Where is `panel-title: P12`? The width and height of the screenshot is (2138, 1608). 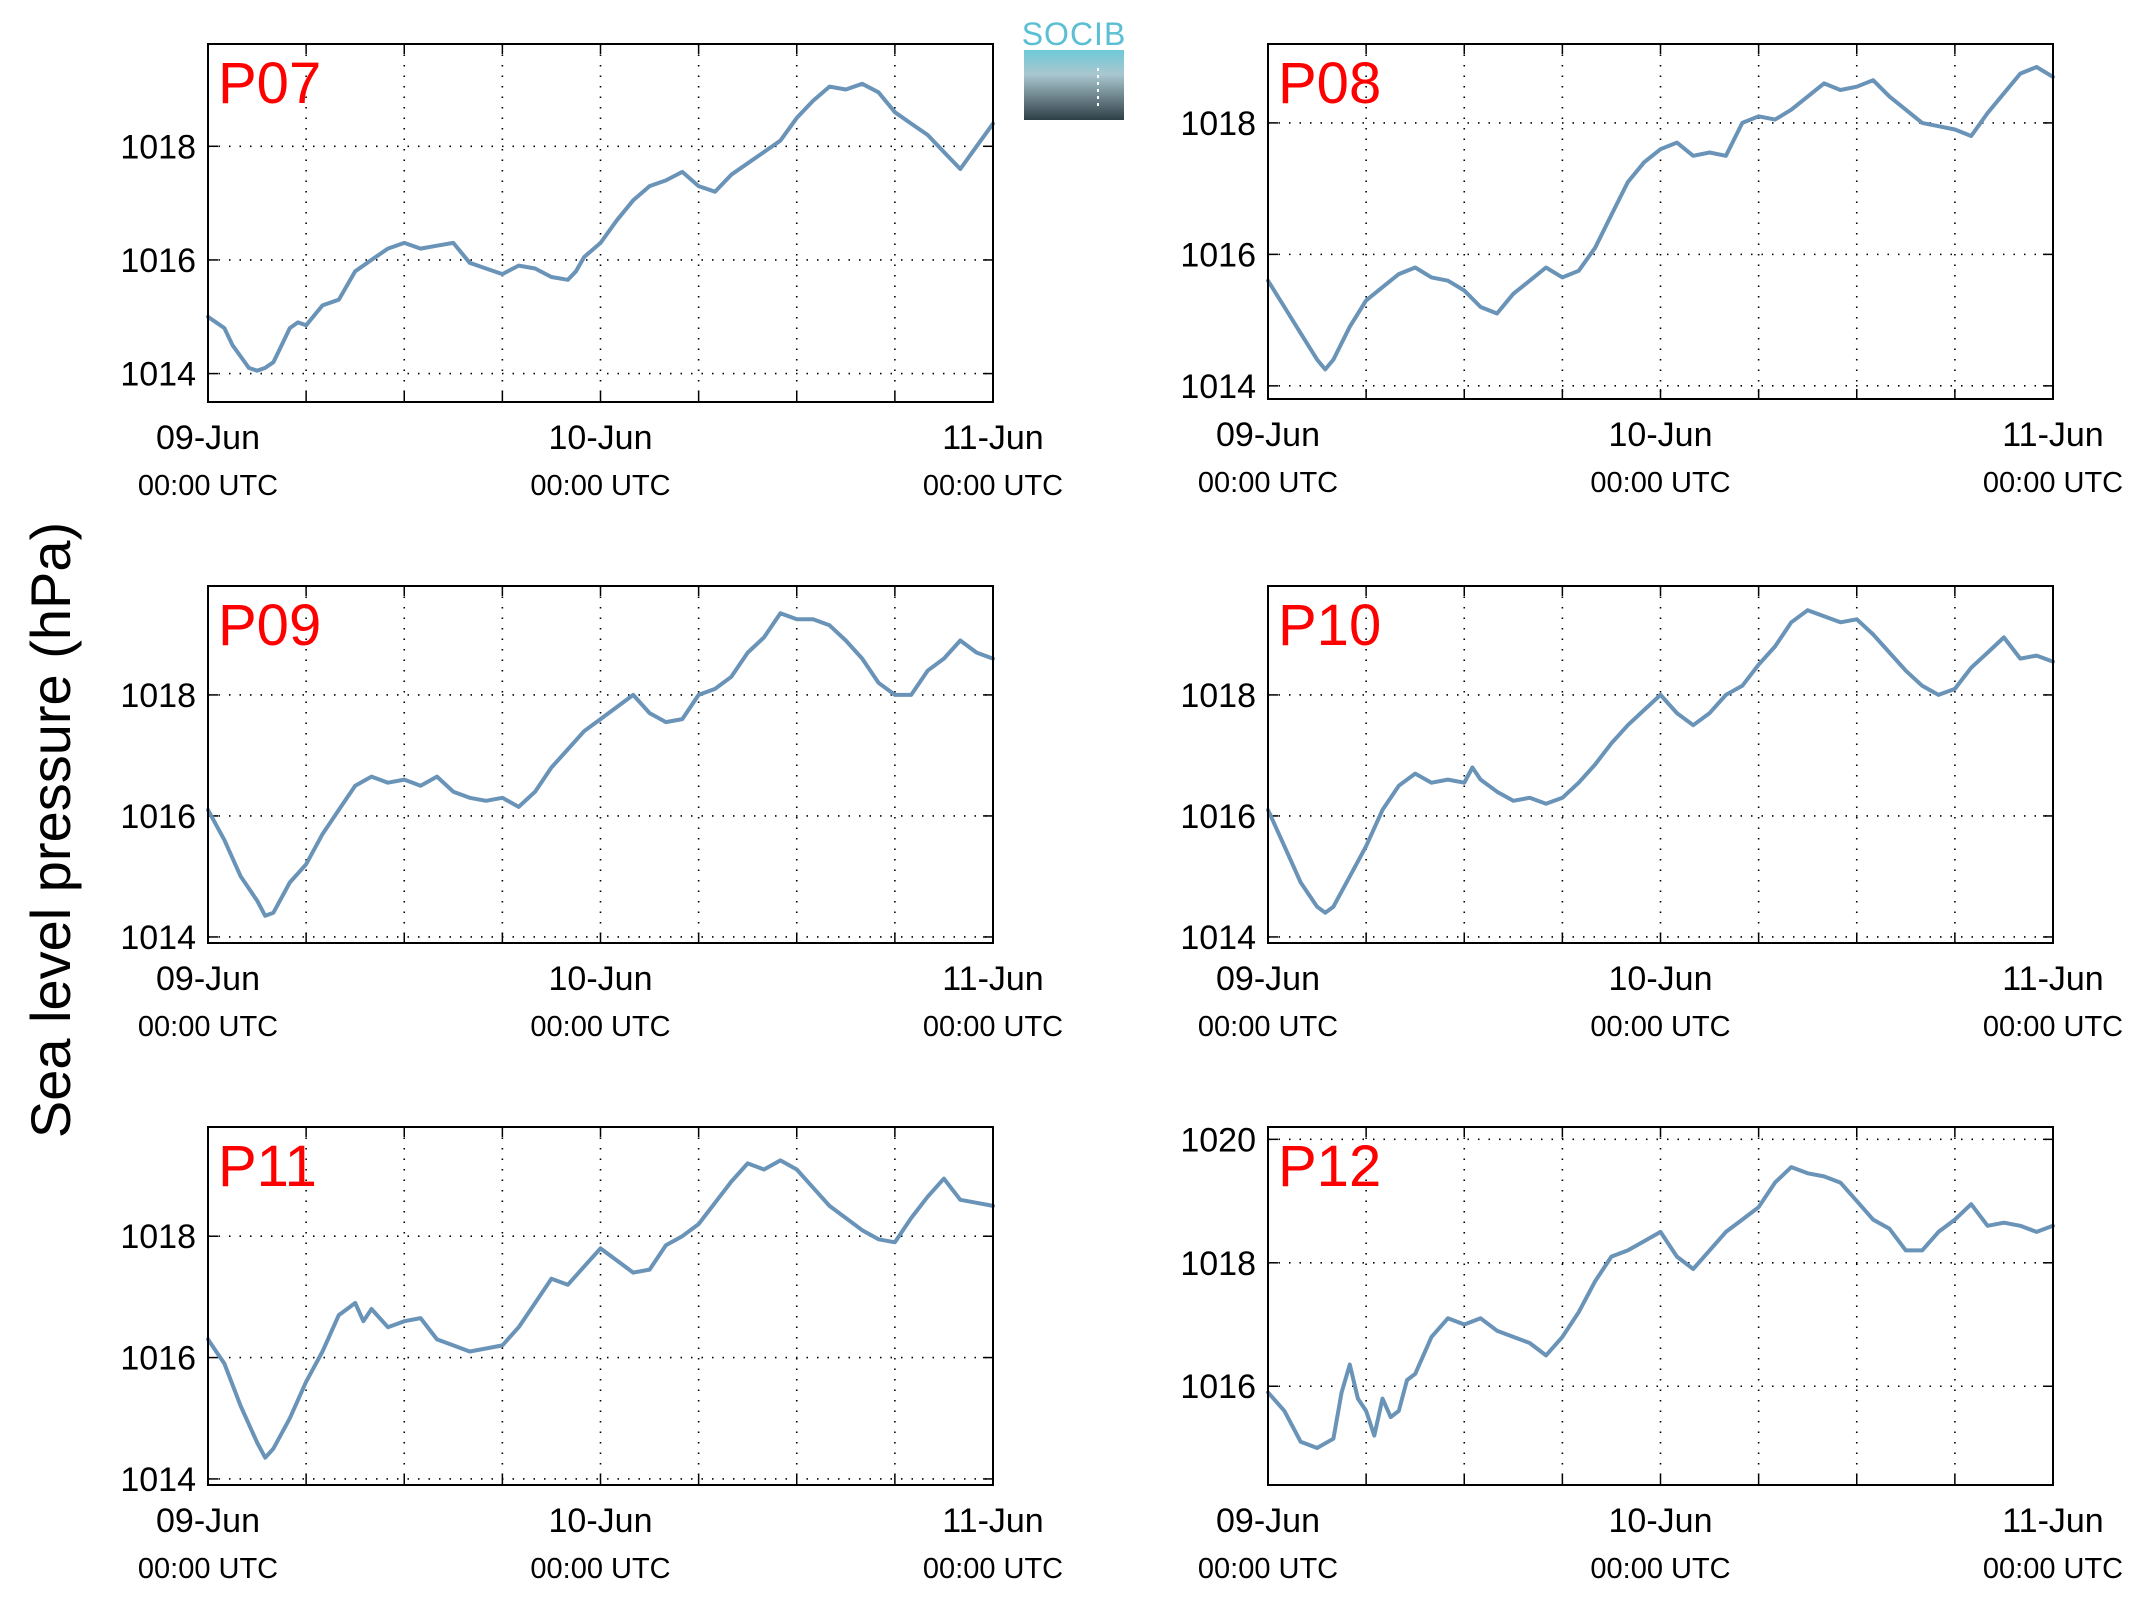
panel-title: P12 is located at coordinates (1329, 1166).